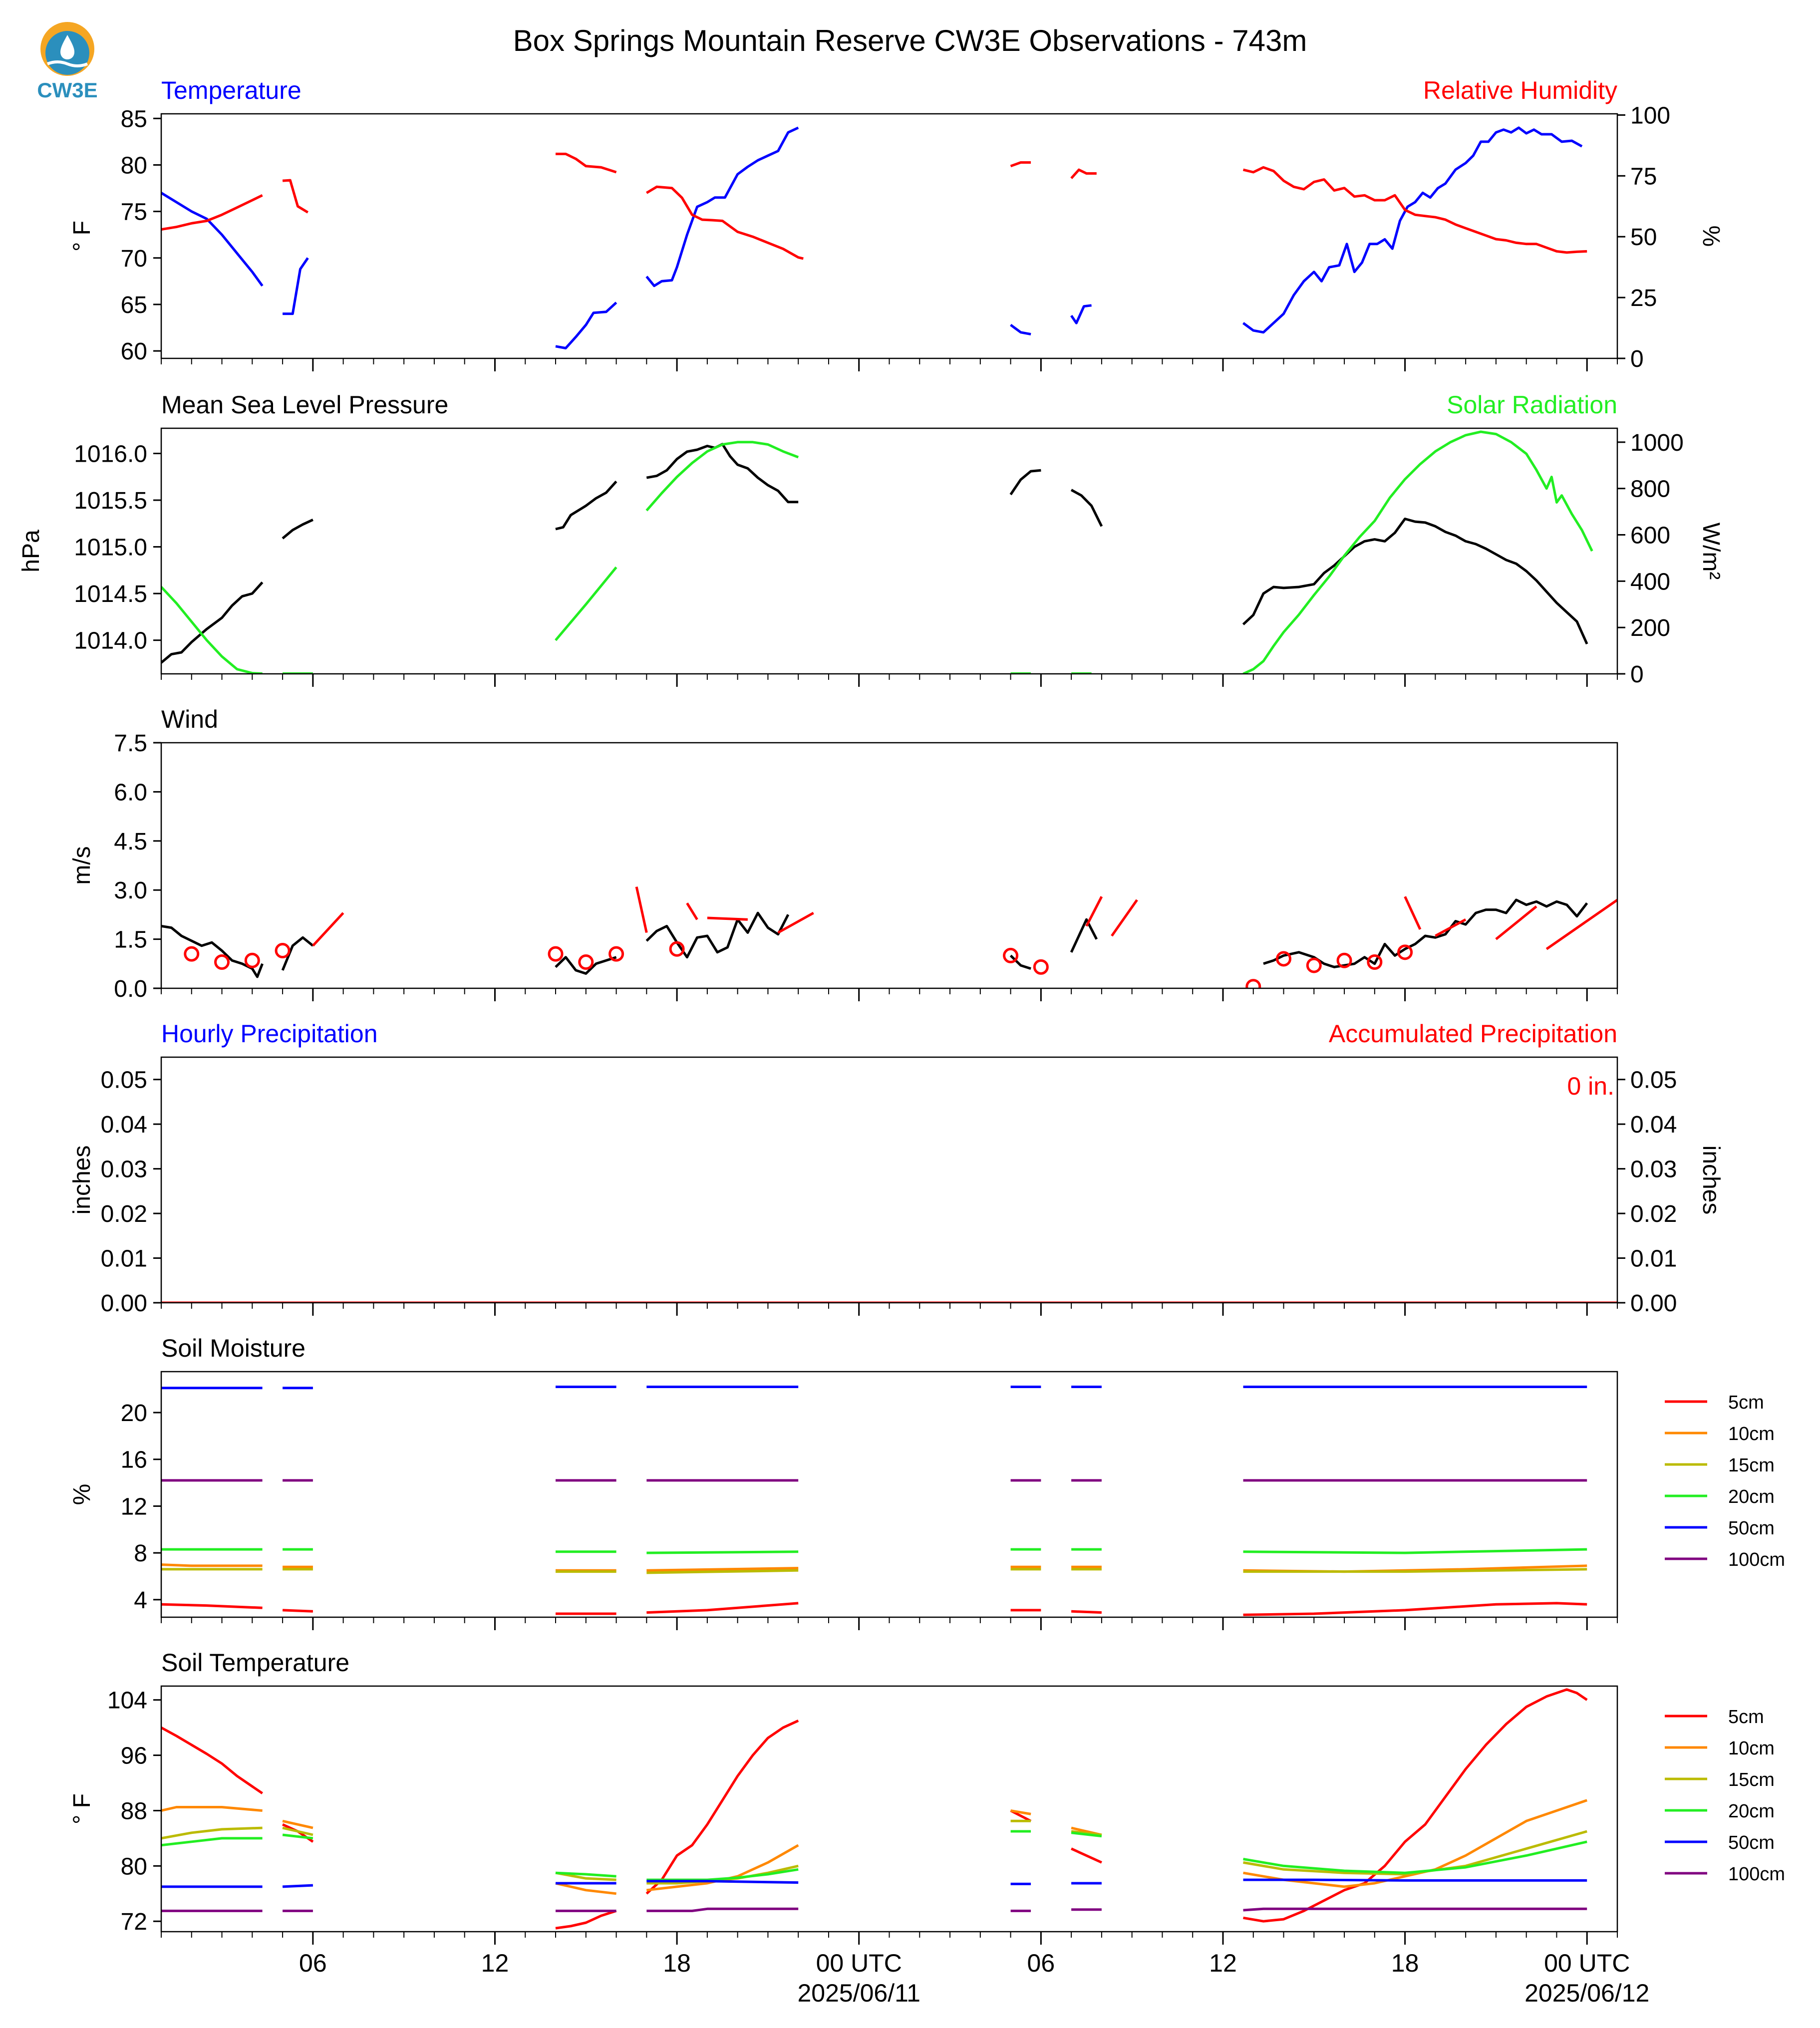 Image resolution: width=1820 pixels, height=2028 pixels. Describe the element at coordinates (1653, 1080) in the screenshot. I see `y-right-tick-label: 0.05` at that location.